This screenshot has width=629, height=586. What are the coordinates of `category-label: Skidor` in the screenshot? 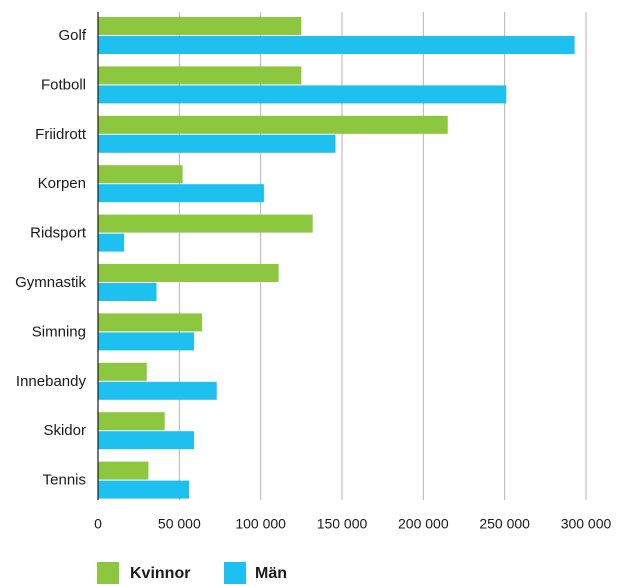 It's located at (64, 430).